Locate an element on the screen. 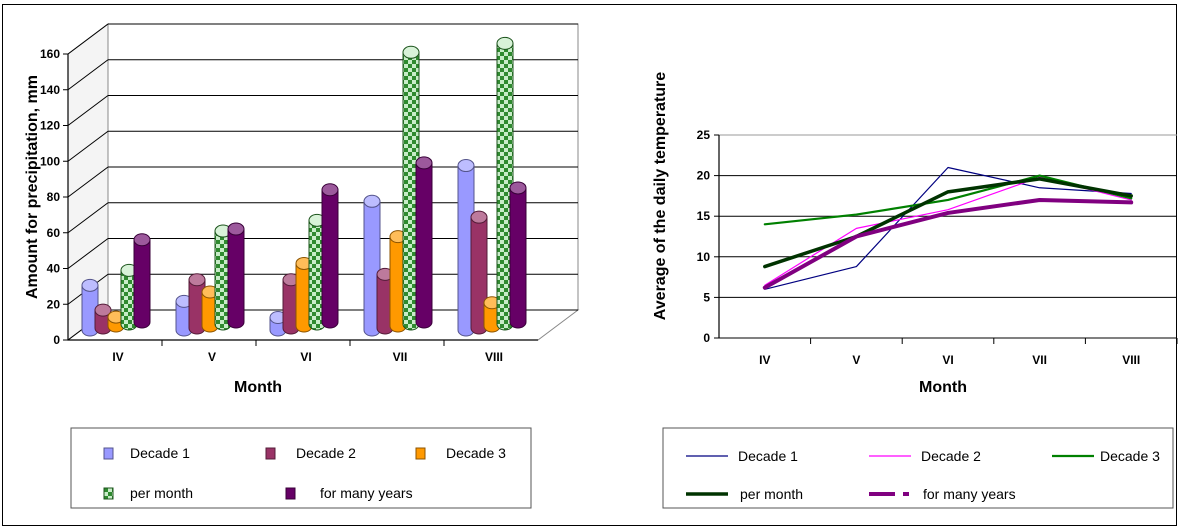 The height and width of the screenshot is (529, 1179). line-chart-y-tick-label: 25 is located at coordinates (704, 135).